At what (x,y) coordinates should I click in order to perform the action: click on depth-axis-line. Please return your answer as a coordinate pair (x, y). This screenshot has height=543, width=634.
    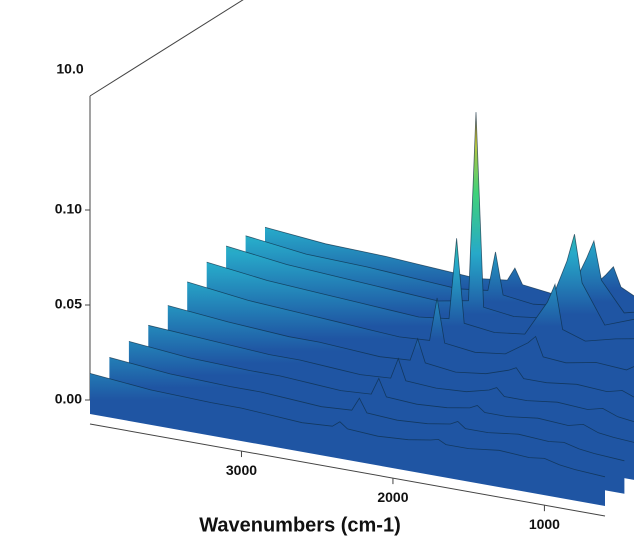
    Looking at the image, I should click on (166, 48).